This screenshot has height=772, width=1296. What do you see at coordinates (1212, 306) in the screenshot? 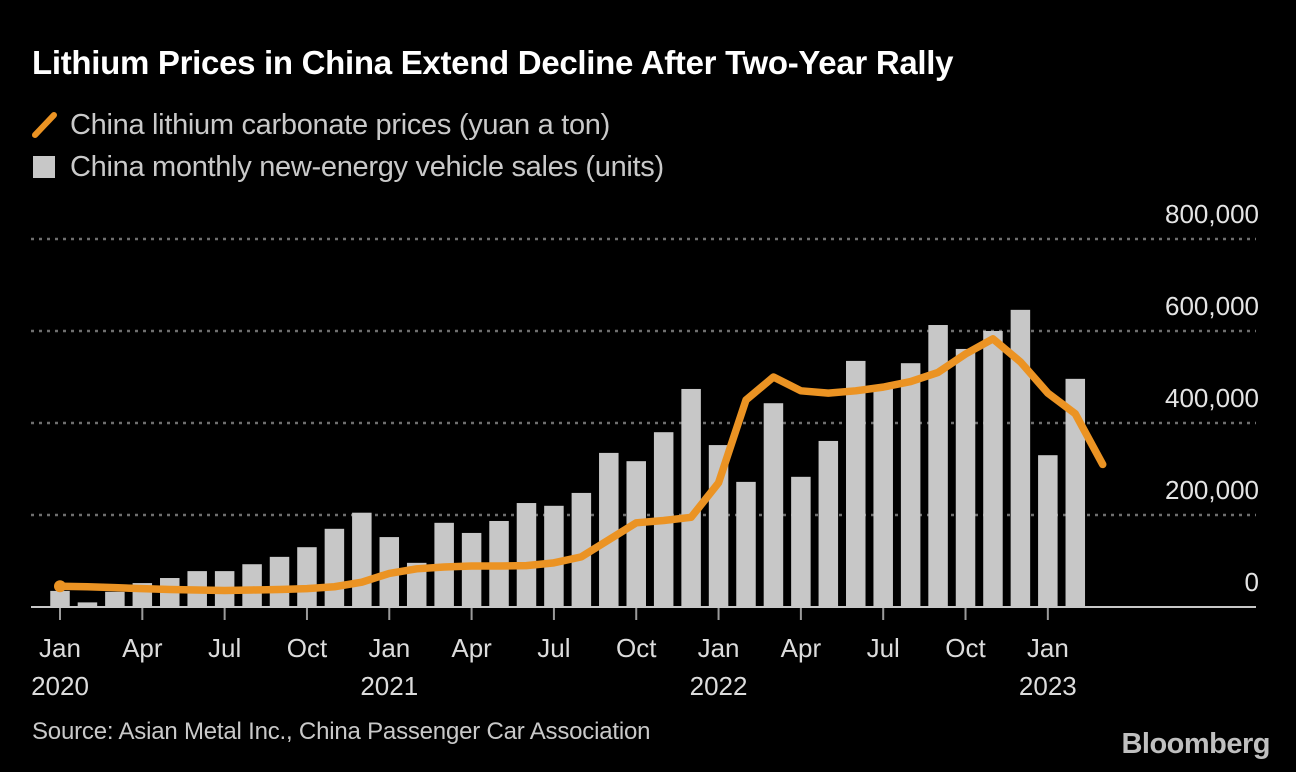
I see `y-axis-label: 600,000` at bounding box center [1212, 306].